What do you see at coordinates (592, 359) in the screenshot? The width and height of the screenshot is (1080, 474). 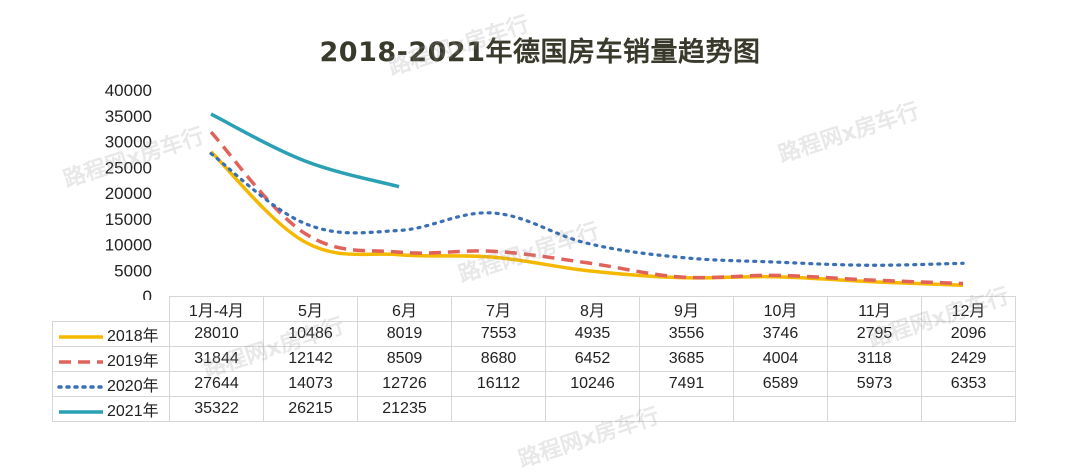 I see `data-cell: 6452` at bounding box center [592, 359].